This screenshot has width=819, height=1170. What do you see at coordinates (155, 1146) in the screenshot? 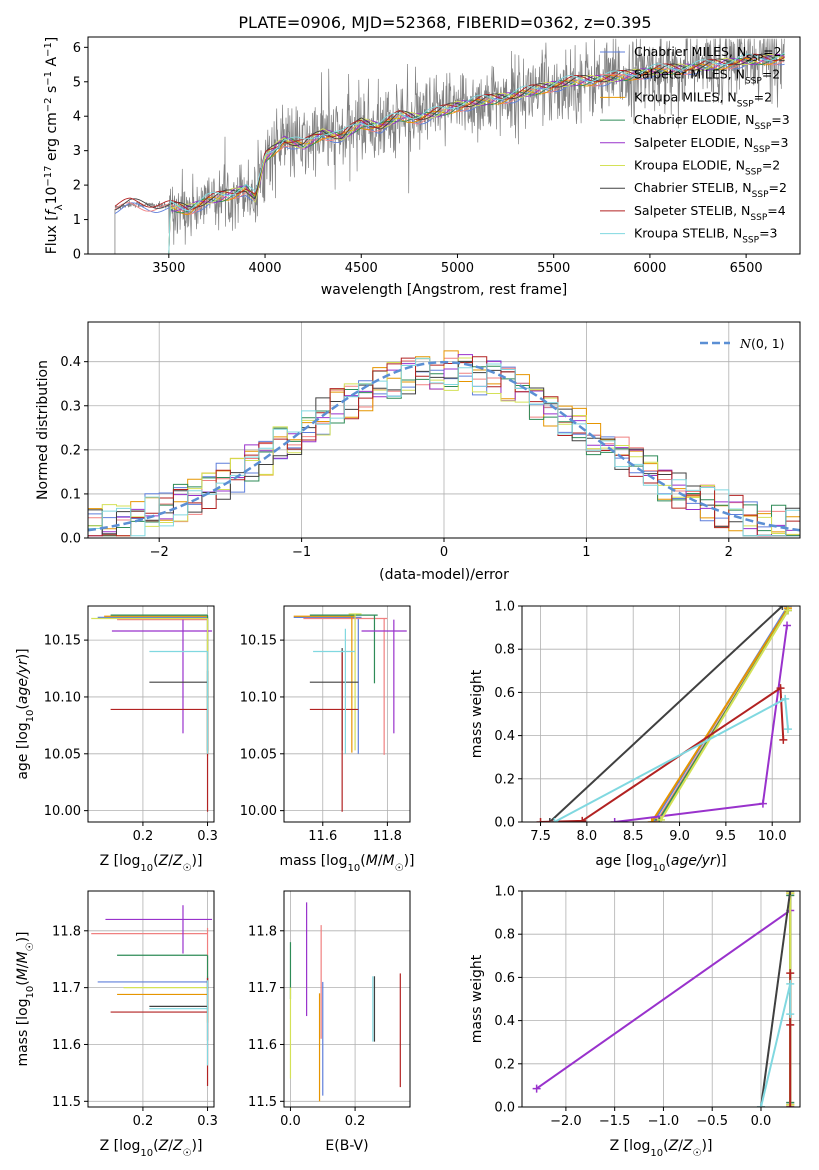
I see `label-part: (` at bounding box center [155, 1146].